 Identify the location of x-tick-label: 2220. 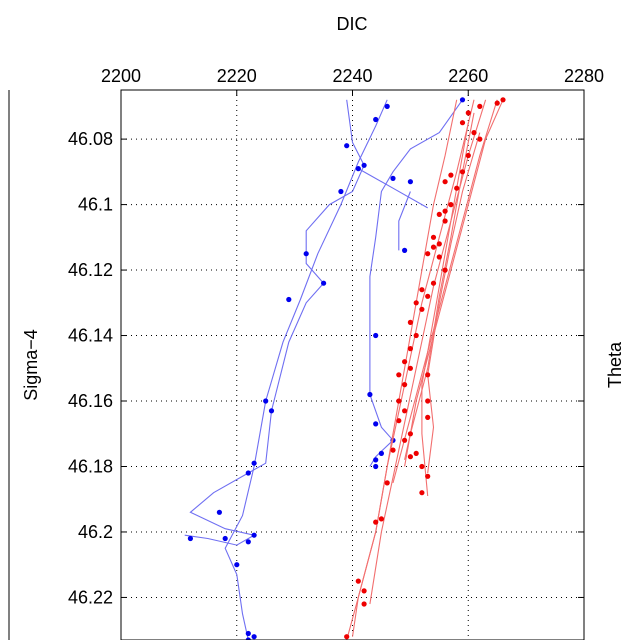
(237, 76).